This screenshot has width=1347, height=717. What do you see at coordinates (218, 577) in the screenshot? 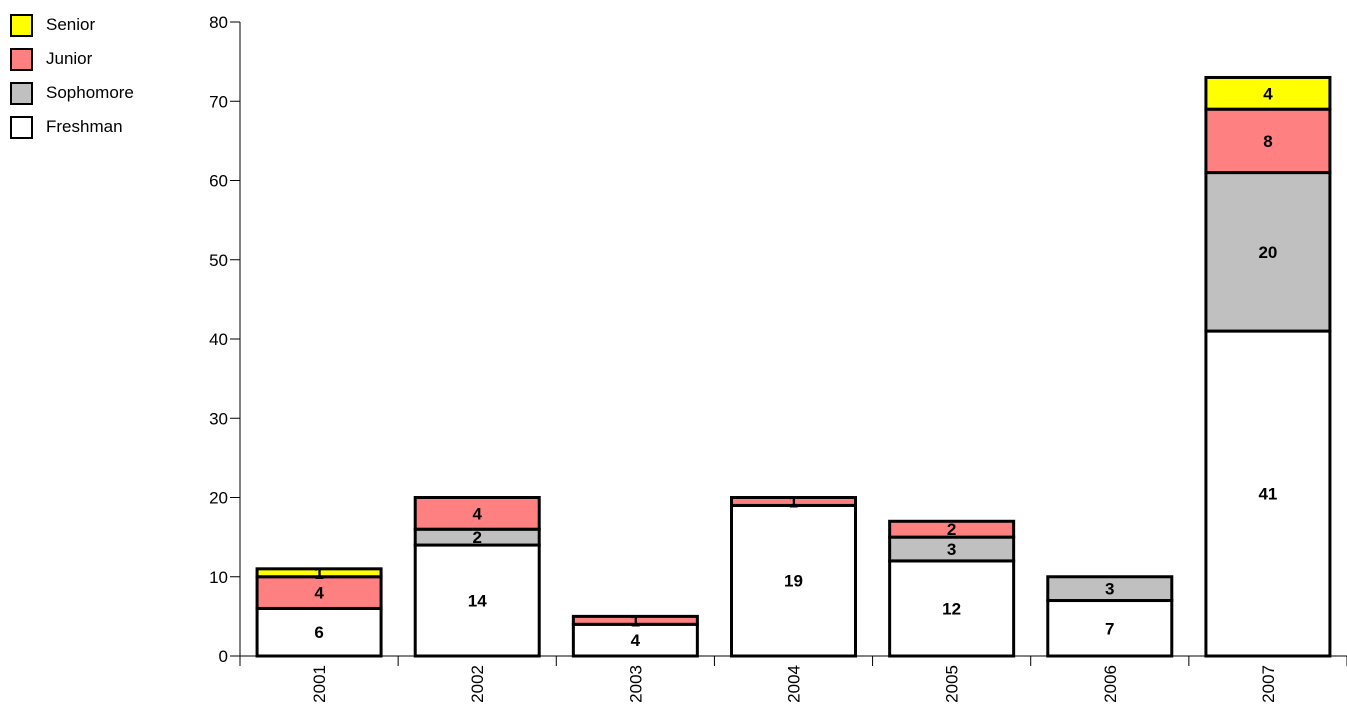
I see `y-tick-label: 10` at bounding box center [218, 577].